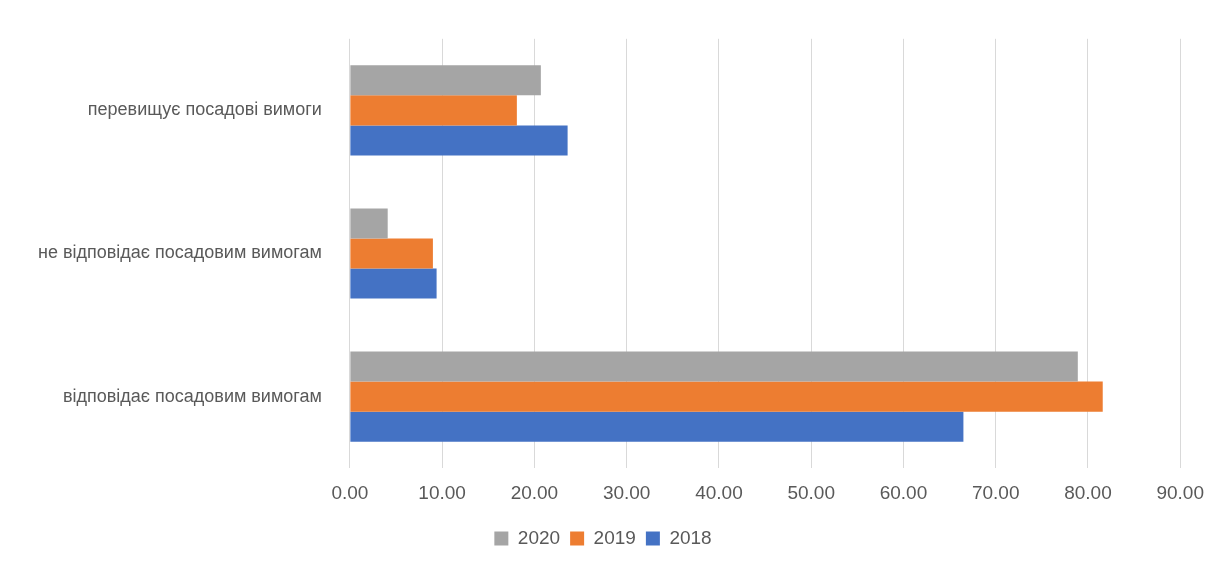  I want to click on x-tick-label: 0.00, so click(350, 492).